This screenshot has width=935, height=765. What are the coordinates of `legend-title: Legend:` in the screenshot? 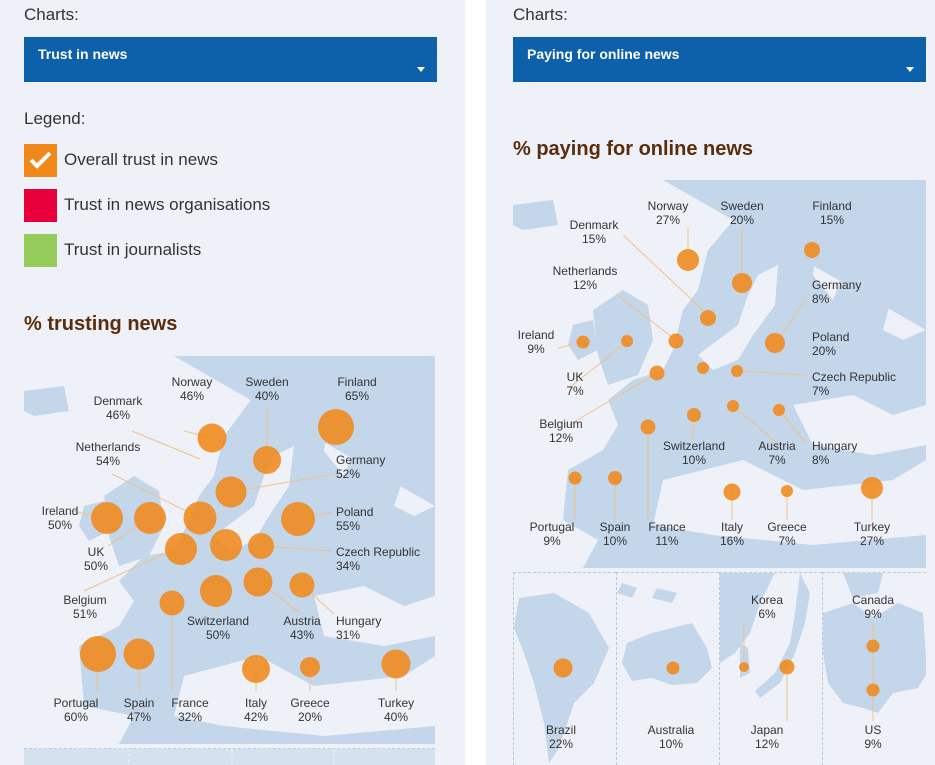 It's located at (55, 118).